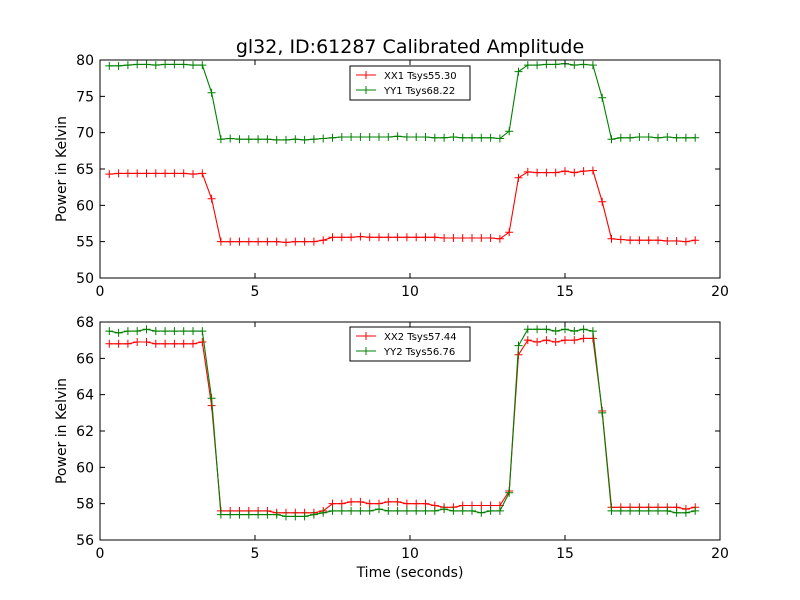 Image resolution: width=800 pixels, height=600 pixels. What do you see at coordinates (410, 344) in the screenshot?
I see `legend: XX2 Tsys57.44 YY2 Tsys56.76` at bounding box center [410, 344].